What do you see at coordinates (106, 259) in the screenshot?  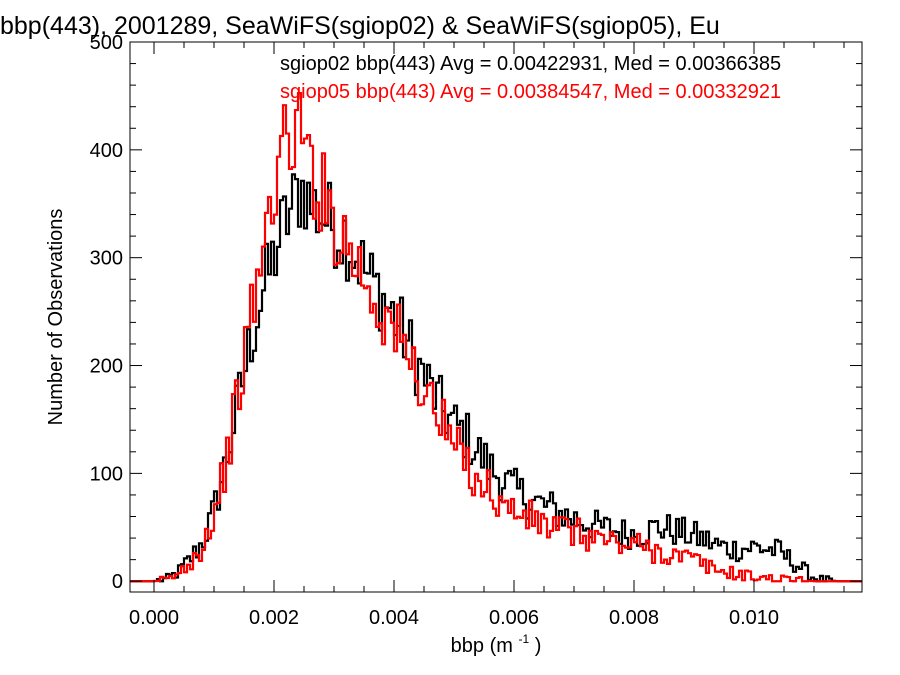 I see `y-tick-label: 300` at bounding box center [106, 259].